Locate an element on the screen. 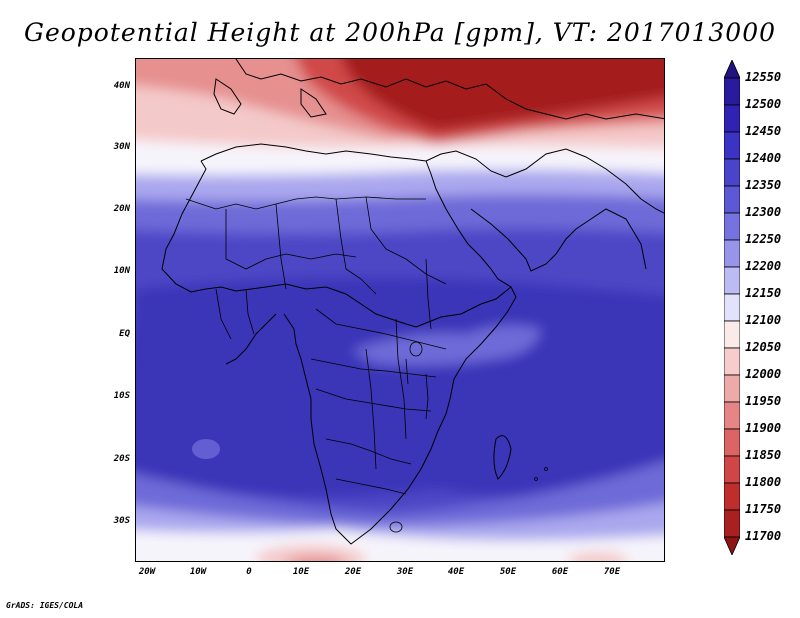 Image resolution: width=800 pixels, height=618 pixels. colorbar-level-label: 12300 is located at coordinates (763, 212).